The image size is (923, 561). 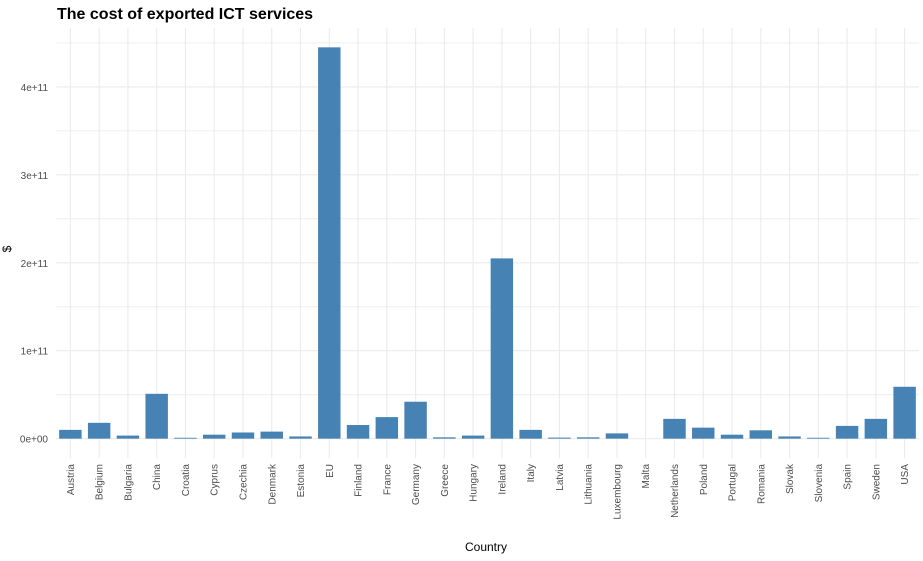 I want to click on bar-china, so click(x=156, y=416).